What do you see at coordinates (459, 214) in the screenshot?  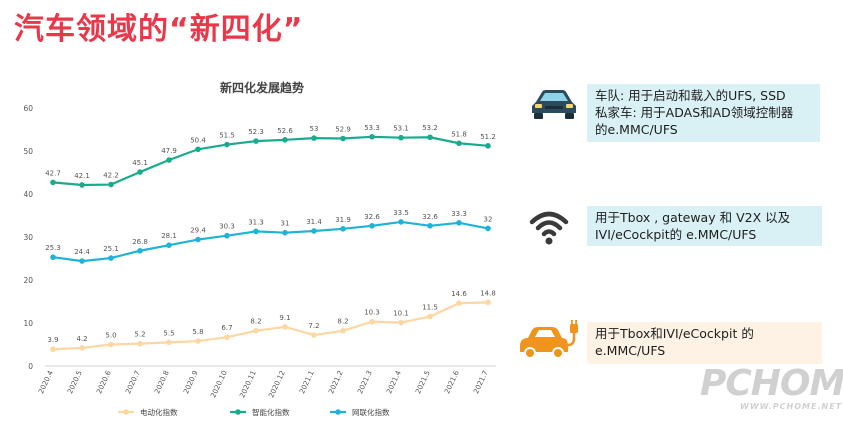 I see `data-label: 33.3` at bounding box center [459, 214].